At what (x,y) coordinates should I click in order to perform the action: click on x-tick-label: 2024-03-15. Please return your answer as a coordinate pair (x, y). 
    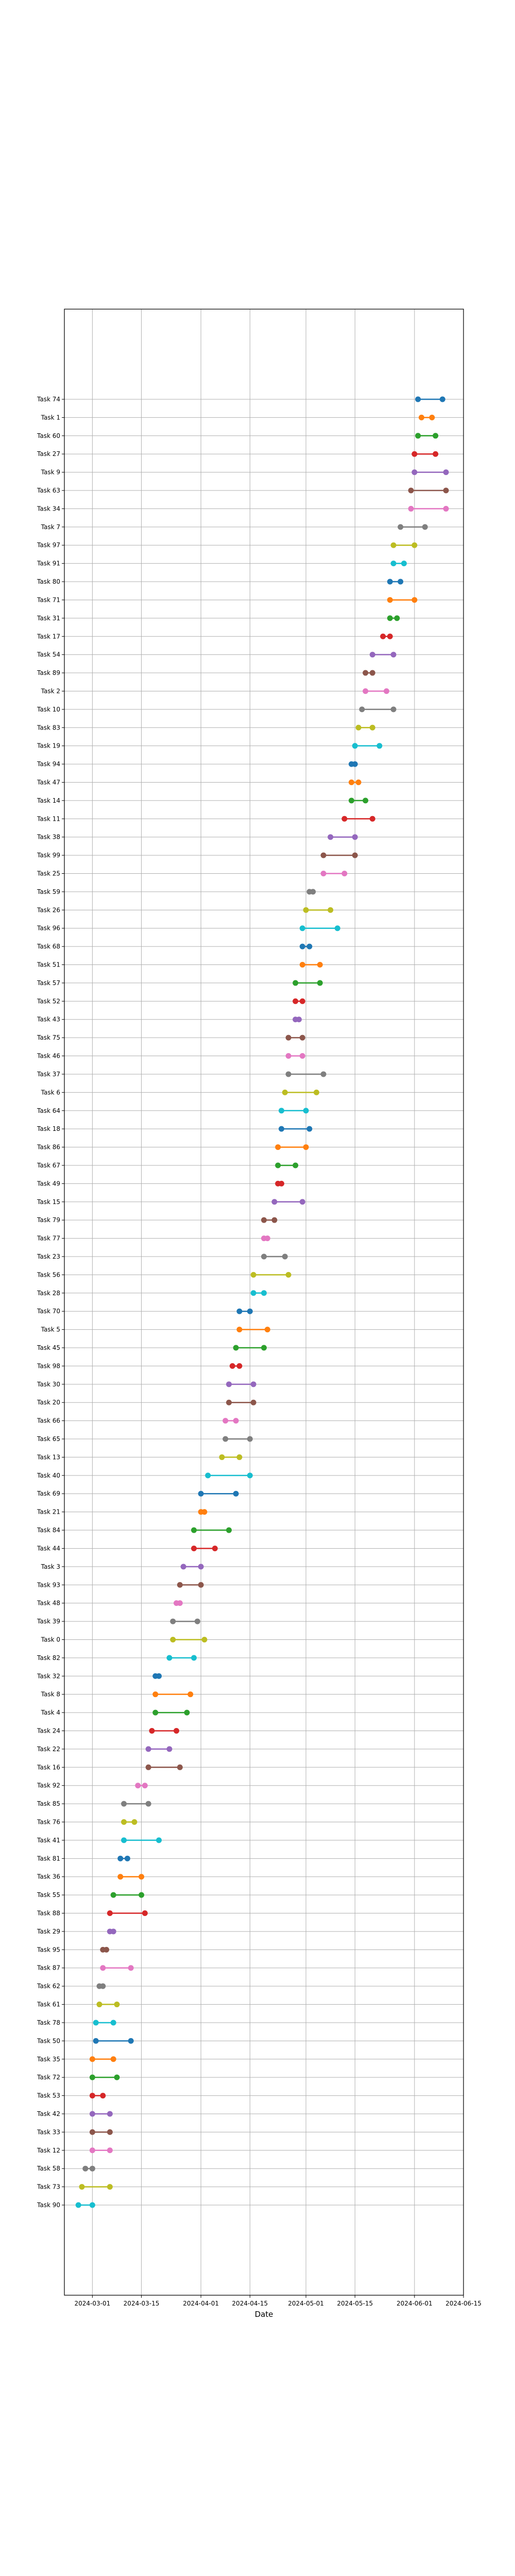
    Looking at the image, I should click on (142, 2303).